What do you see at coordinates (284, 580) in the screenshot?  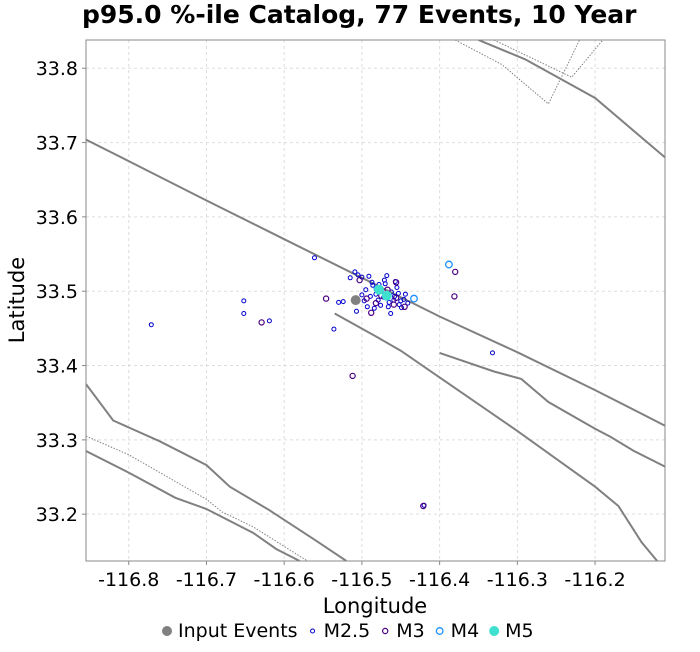 I see `x-tick-label: -116.6` at bounding box center [284, 580].